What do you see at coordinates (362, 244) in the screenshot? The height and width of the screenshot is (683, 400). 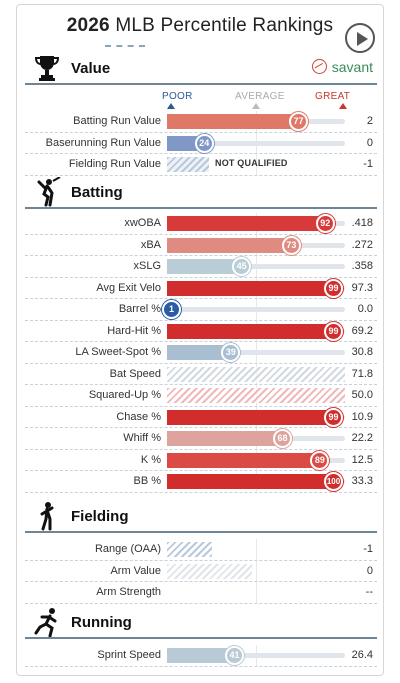 I see `metric-value: .272` at bounding box center [362, 244].